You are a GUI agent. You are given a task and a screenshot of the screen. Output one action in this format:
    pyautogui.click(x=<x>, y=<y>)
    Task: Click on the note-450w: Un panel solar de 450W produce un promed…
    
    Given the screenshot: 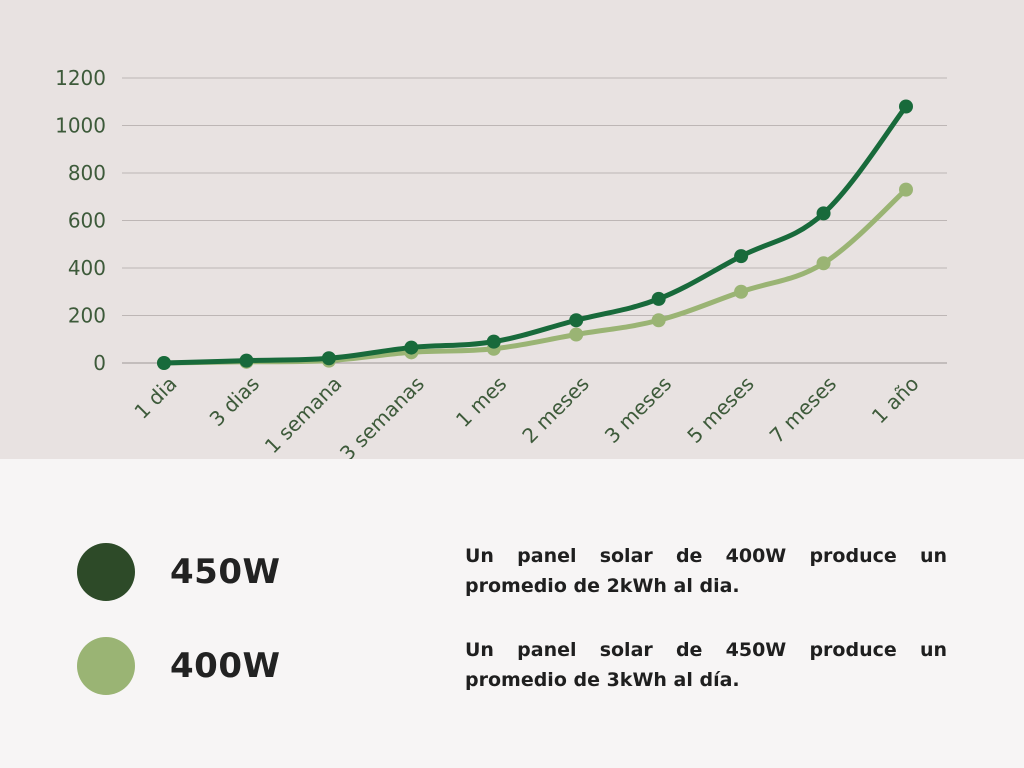 What is the action you would take?
    pyautogui.click(x=706, y=665)
    